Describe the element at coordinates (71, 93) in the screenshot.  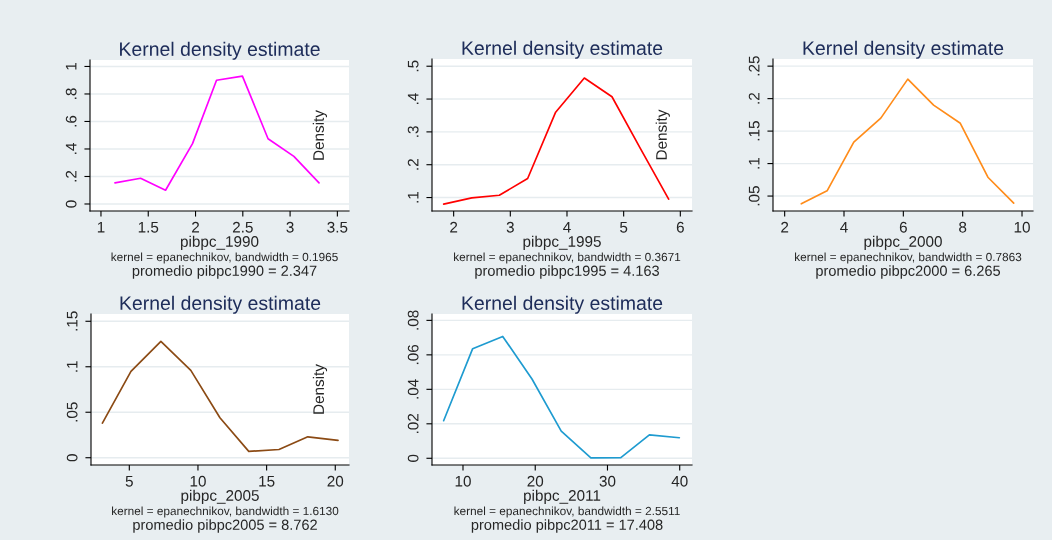
I see `y-tick-label: .8` at that location.